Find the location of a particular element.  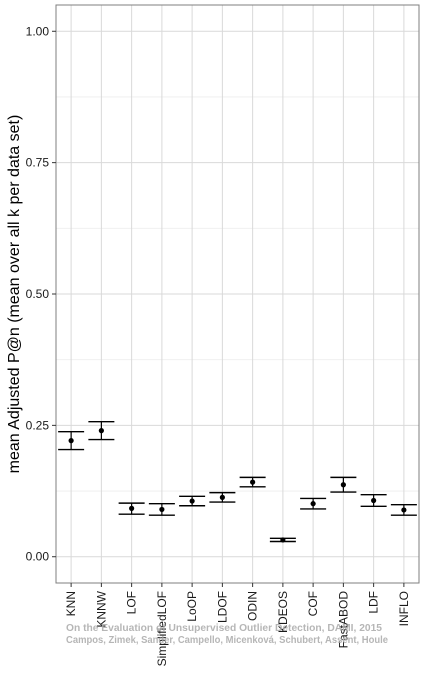

x-tick-label: LoOP is located at coordinates (192, 606).